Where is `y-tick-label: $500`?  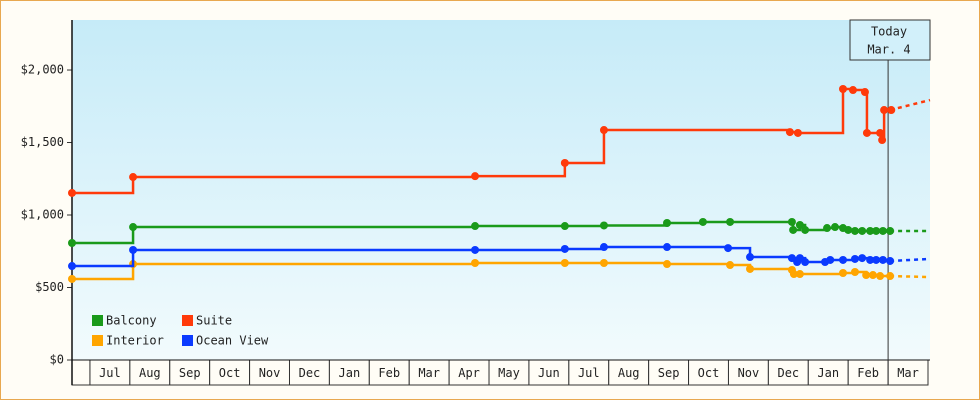
y-tick-label: $500 is located at coordinates (49, 287).